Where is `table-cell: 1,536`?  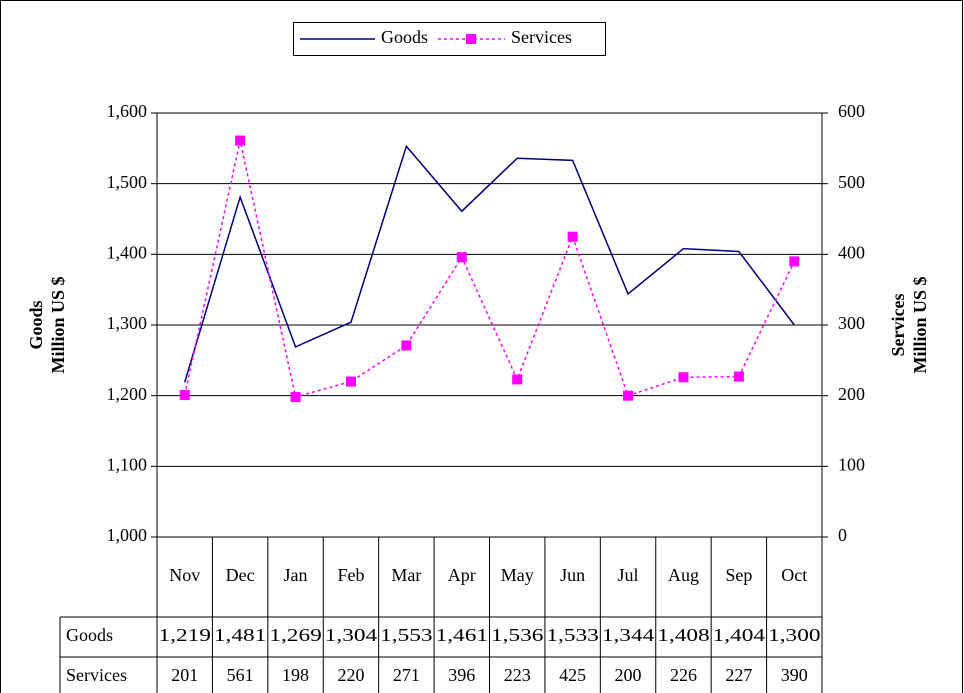 table-cell: 1,536 is located at coordinates (517, 635).